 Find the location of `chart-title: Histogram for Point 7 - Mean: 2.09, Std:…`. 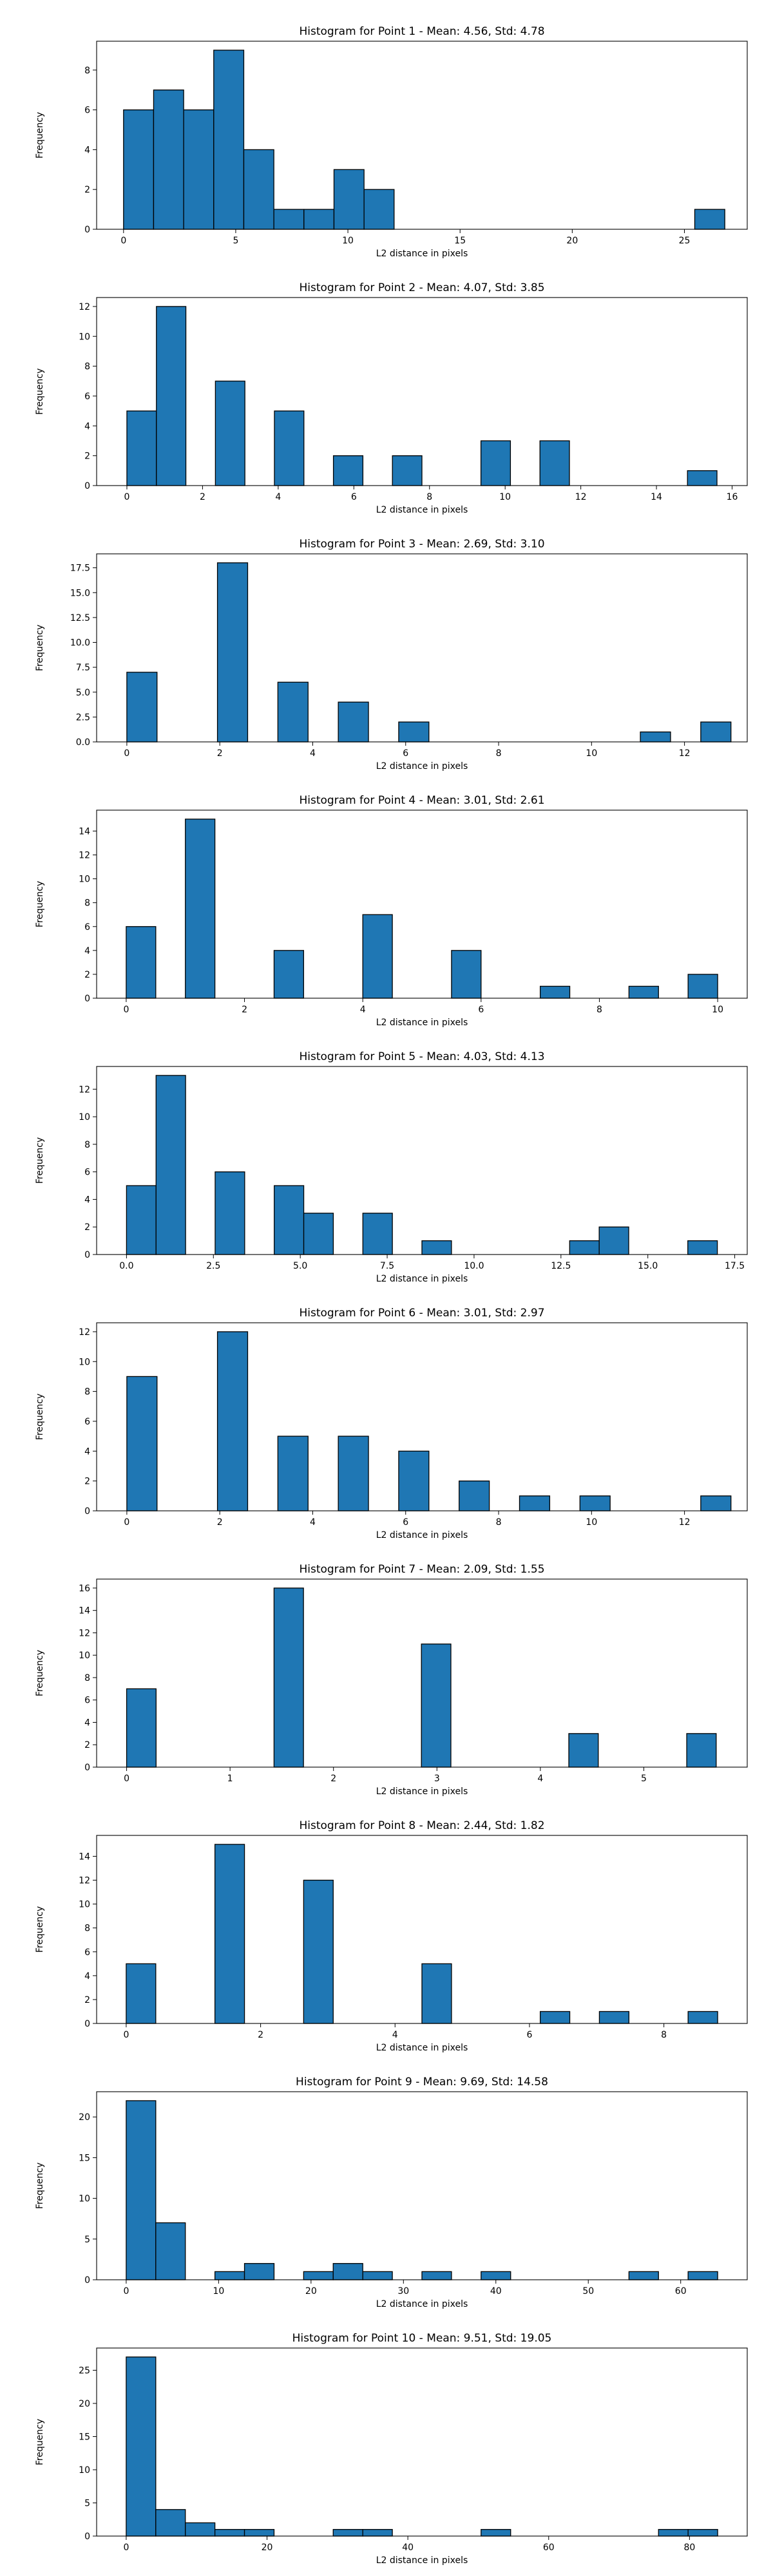

chart-title: Histogram for Point 7 - Mean: 2.09, Std:… is located at coordinates (421, 1570).